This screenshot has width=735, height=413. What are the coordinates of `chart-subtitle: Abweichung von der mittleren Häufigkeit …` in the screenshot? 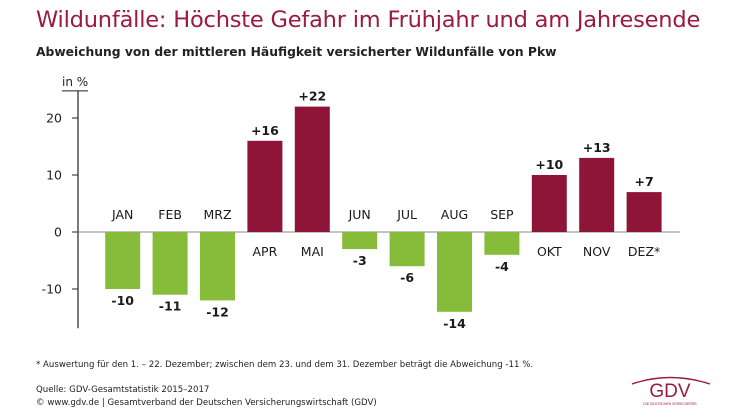 It's located at (296, 52).